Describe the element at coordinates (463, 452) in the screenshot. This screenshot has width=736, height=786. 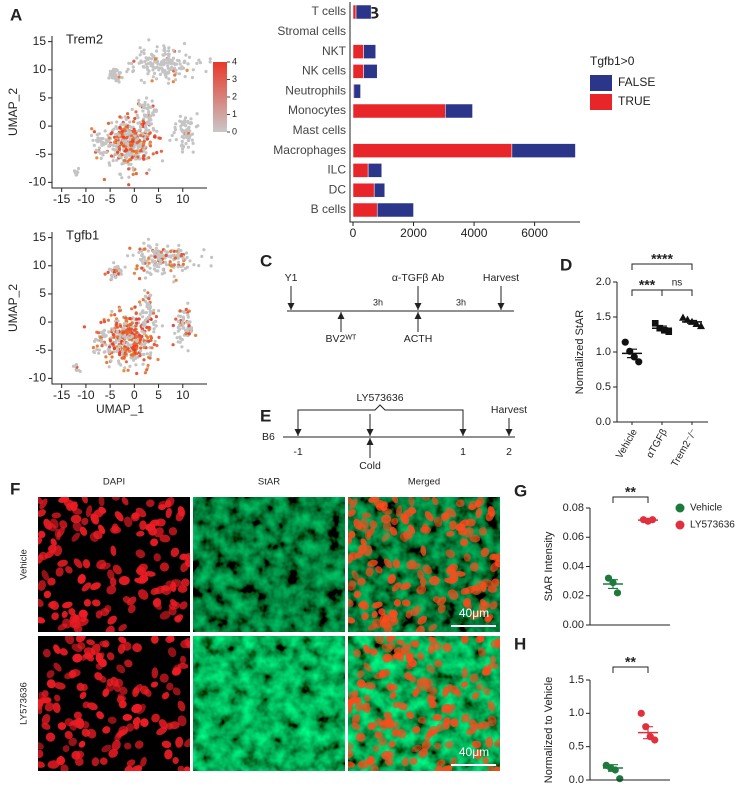
I see `day-label: 1` at that location.